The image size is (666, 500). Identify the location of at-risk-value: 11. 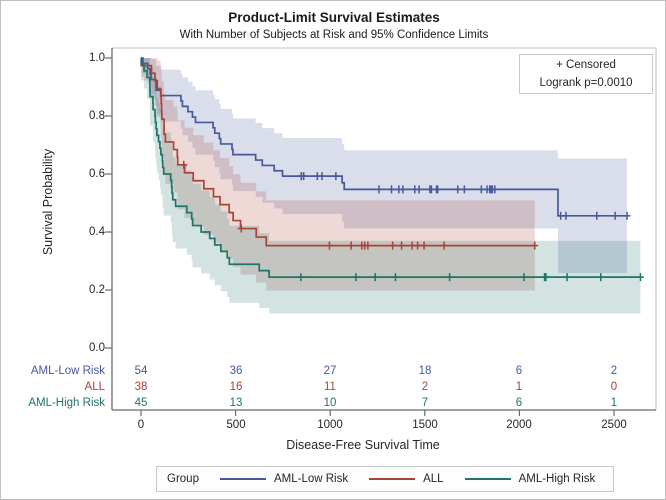
(330, 387).